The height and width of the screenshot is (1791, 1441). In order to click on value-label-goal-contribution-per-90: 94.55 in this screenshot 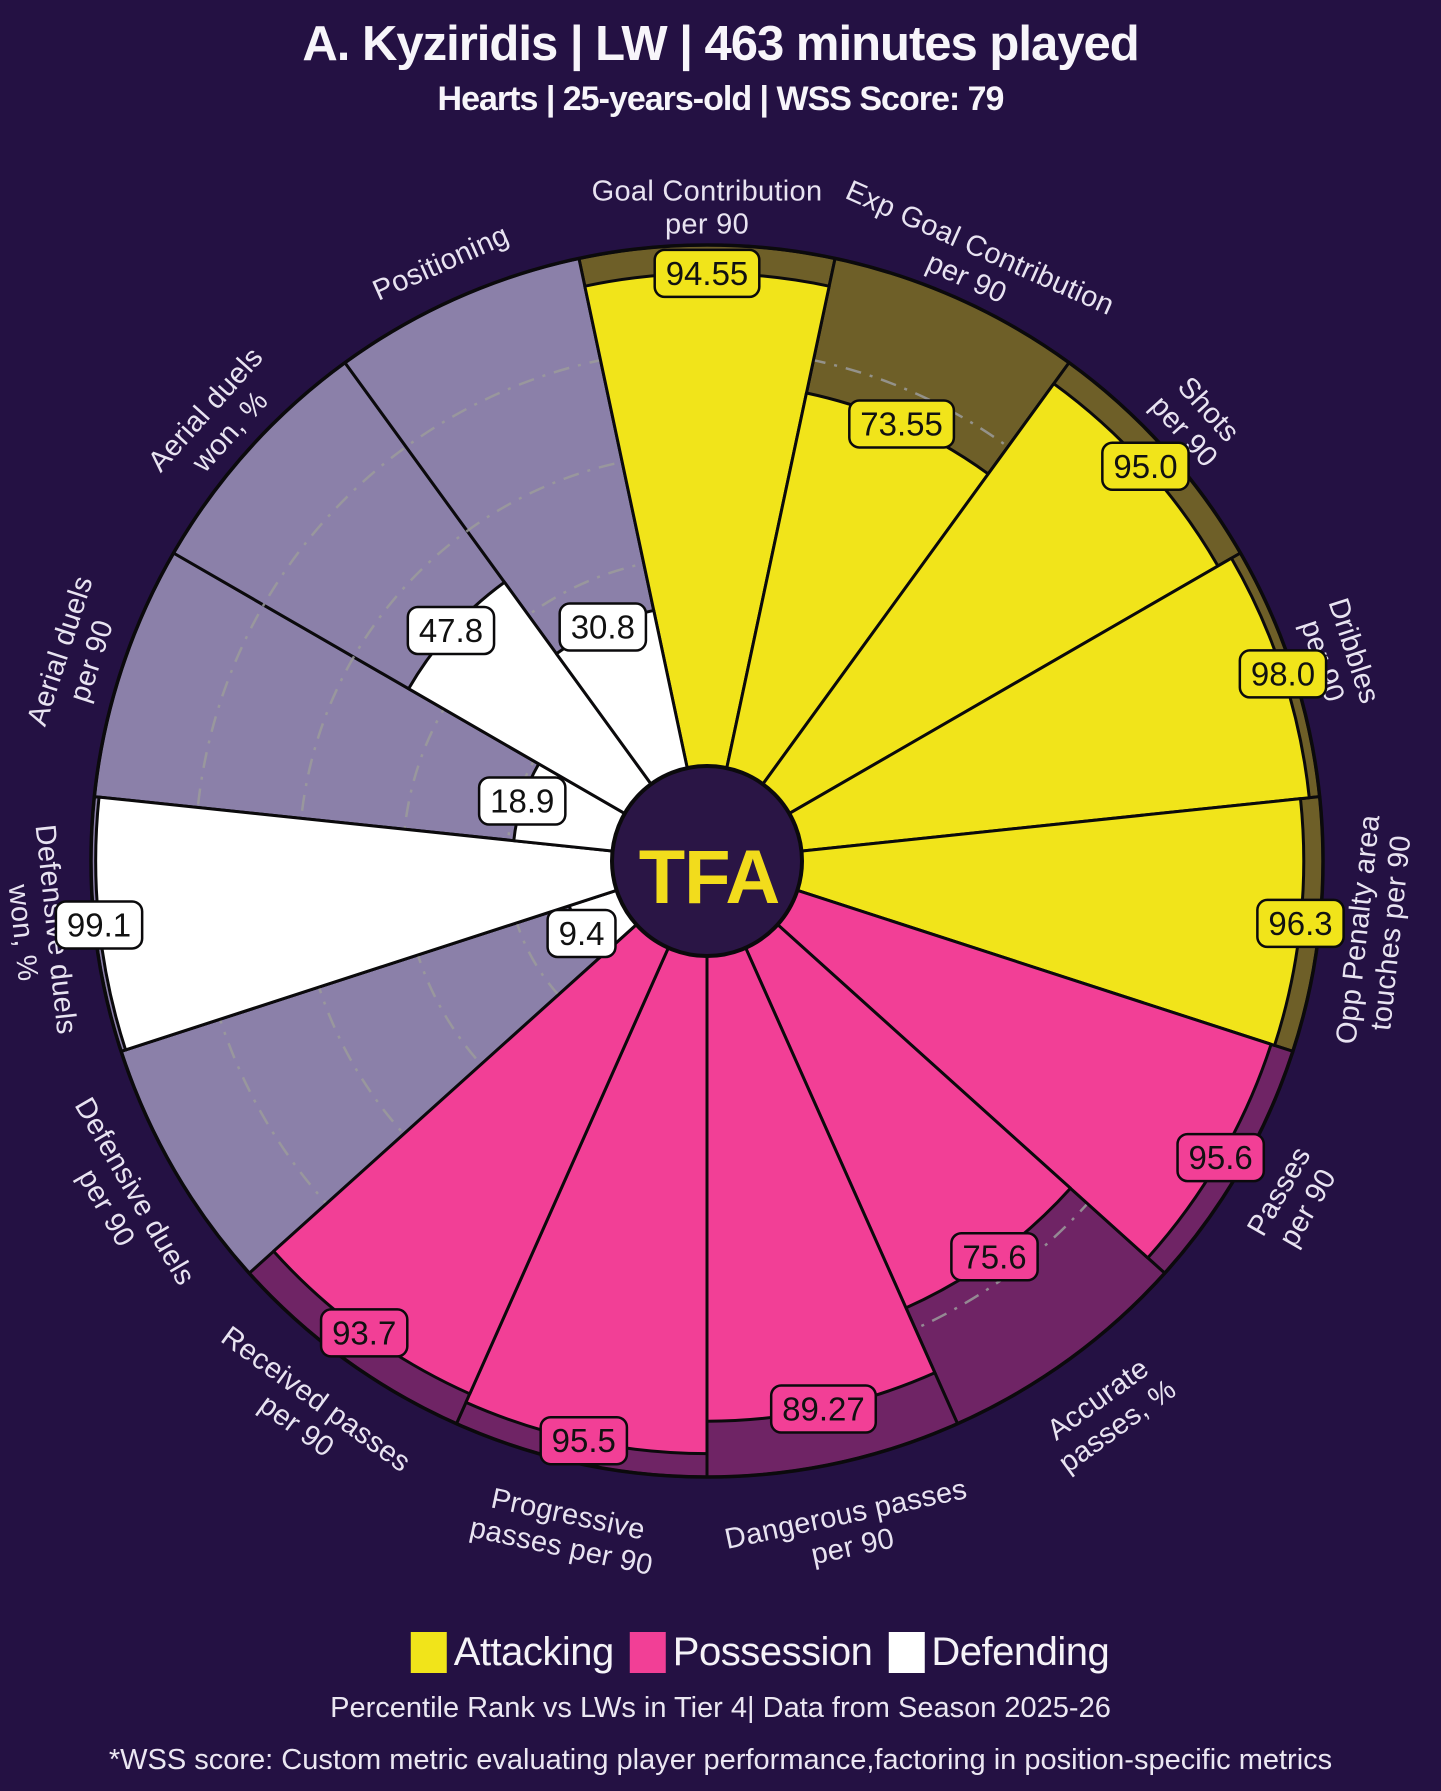, I will do `click(707, 273)`.